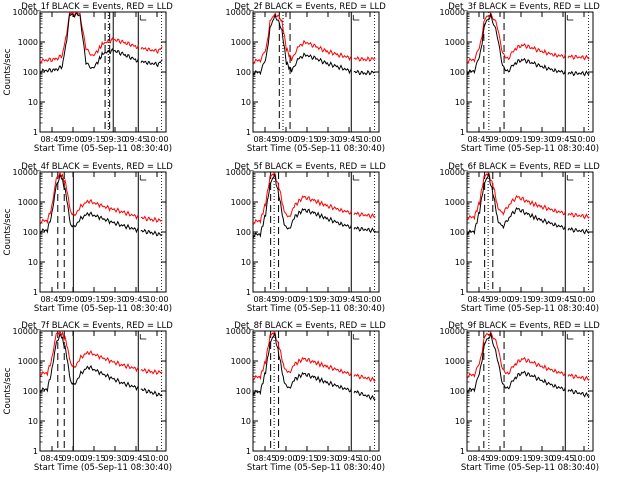 The height and width of the screenshot is (480, 640). I want to click on plot-title: Det_1f BLACK = Events, RED = LLD, so click(97, 7).